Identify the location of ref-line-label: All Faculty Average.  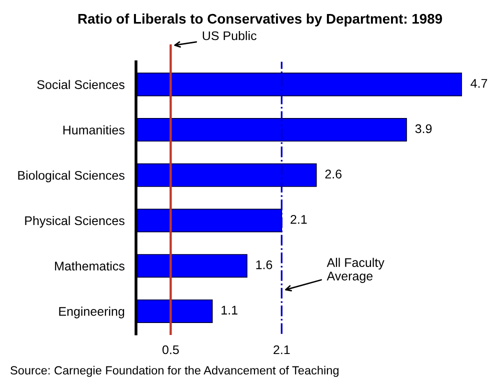
(355, 270).